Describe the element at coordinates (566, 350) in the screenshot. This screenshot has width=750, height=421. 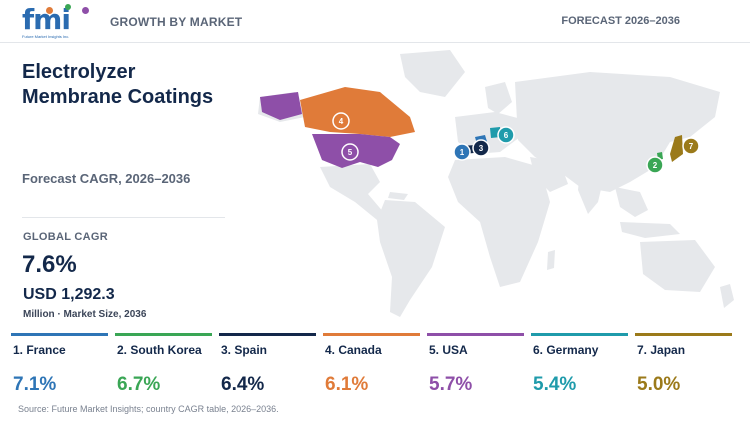
I see `card-country-name: 6. Germany` at that location.